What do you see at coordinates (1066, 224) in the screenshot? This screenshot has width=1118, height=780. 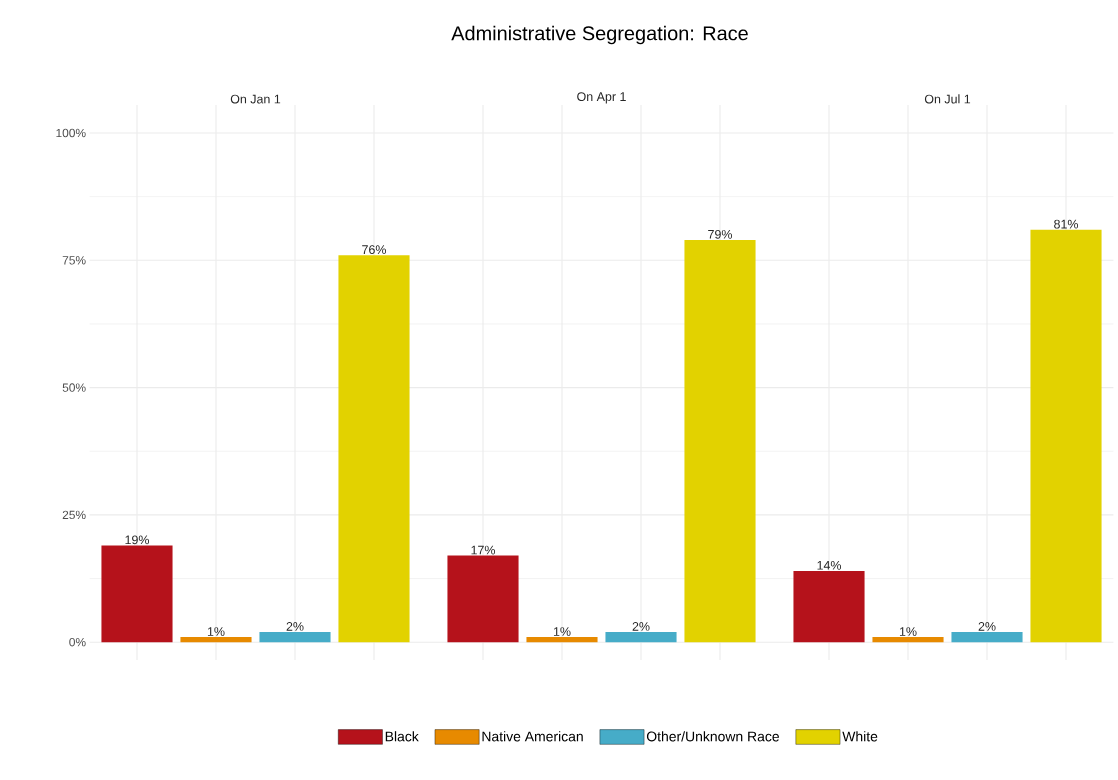 I see `data-label: 81%` at bounding box center [1066, 224].